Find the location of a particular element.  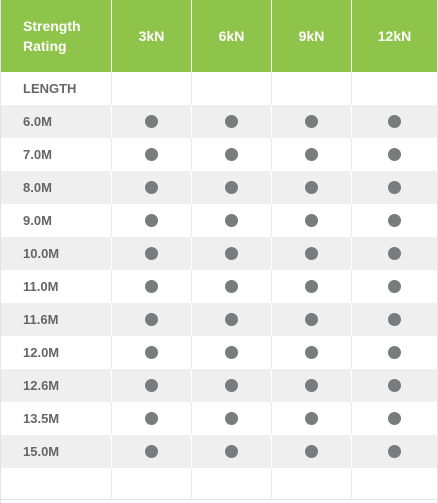

table-row: 11.6M is located at coordinates (219, 319).